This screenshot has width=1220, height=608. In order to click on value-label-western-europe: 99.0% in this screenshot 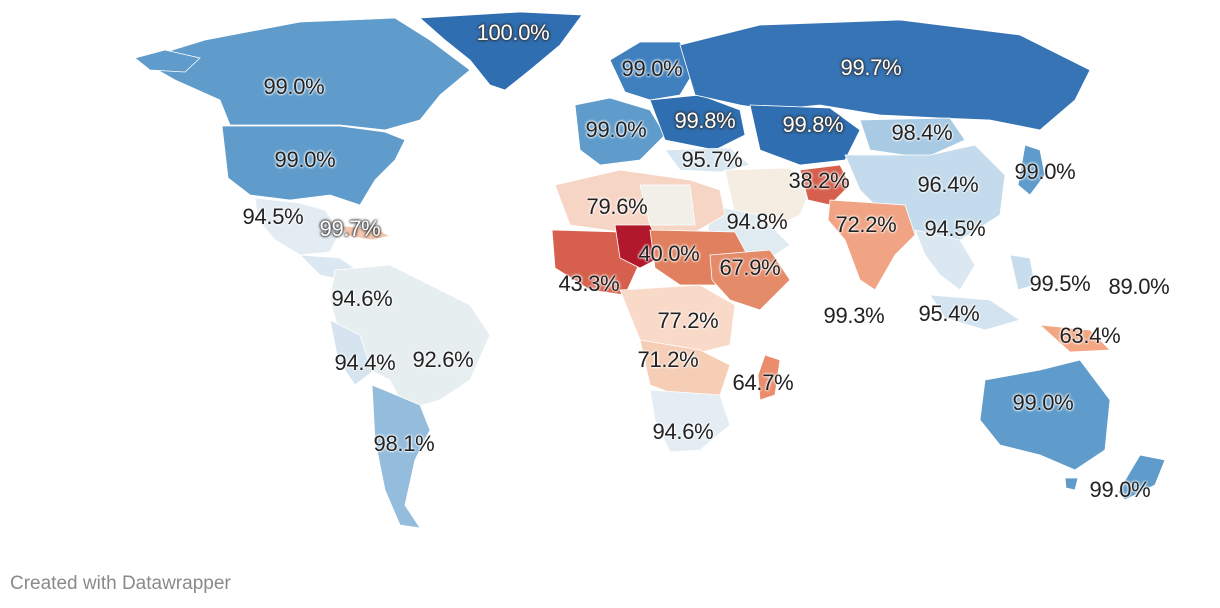, I will do `click(616, 129)`.